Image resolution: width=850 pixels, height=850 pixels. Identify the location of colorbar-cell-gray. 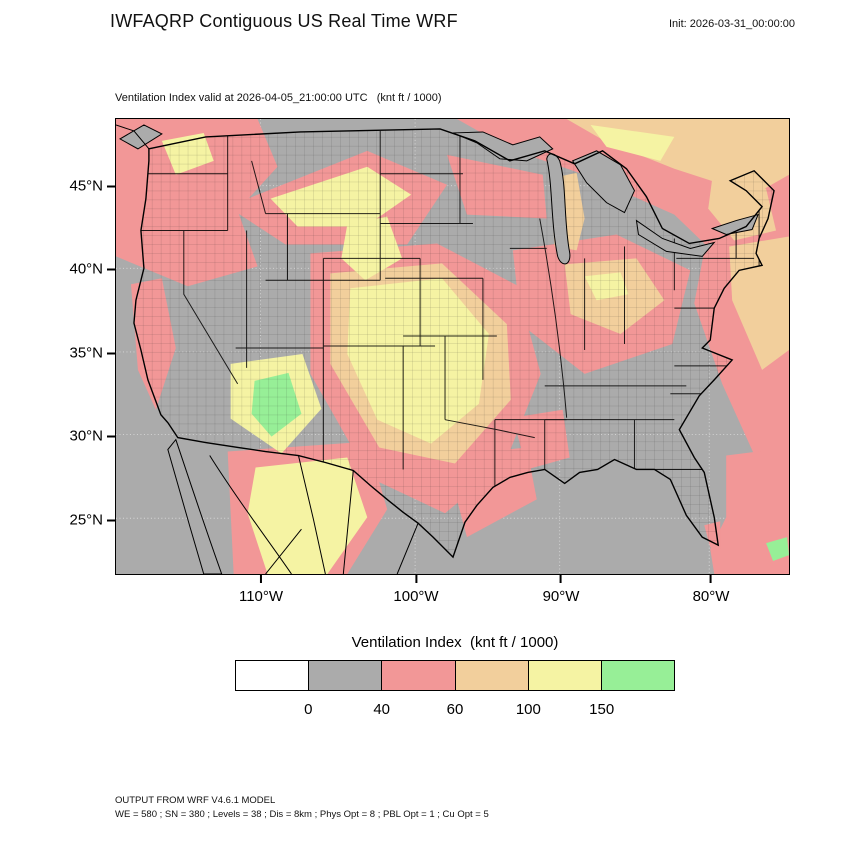
(346, 675).